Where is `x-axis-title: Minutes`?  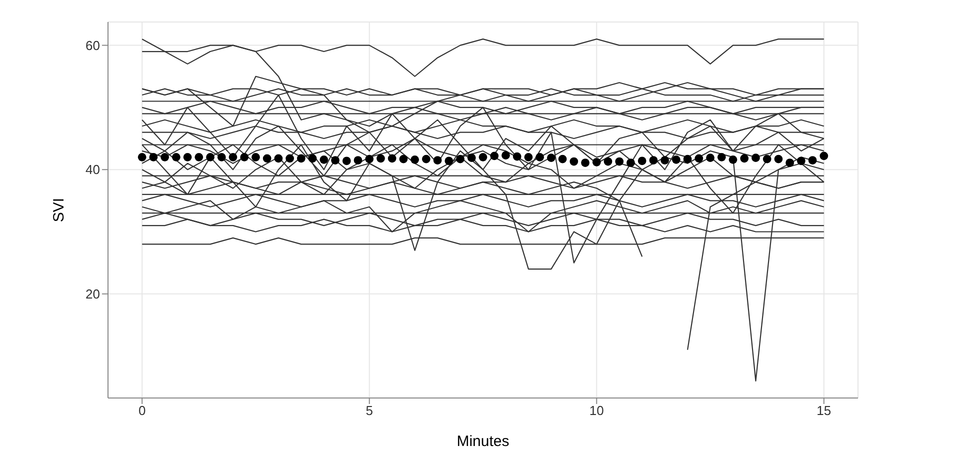 x-axis-title: Minutes is located at coordinates (483, 441).